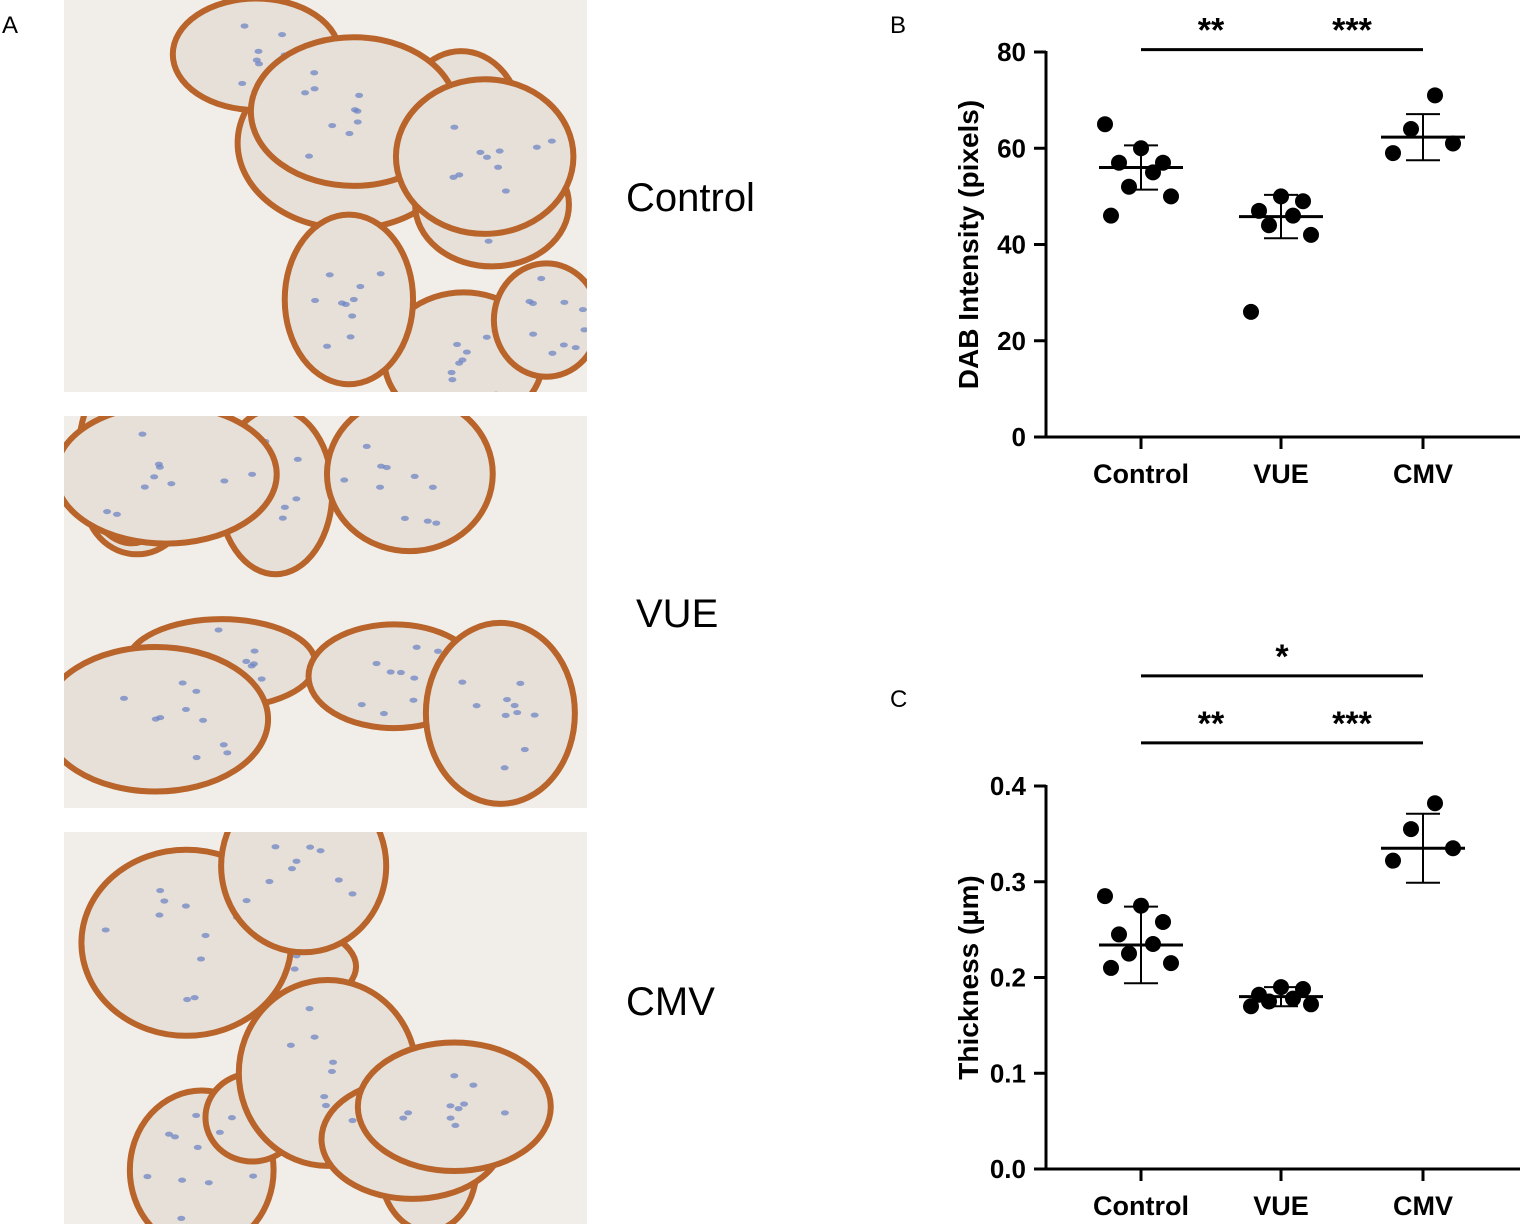 Image resolution: width=1521 pixels, height=1230 pixels. Describe the element at coordinates (1211, 724) in the screenshot. I see `significance-label: **` at that location.